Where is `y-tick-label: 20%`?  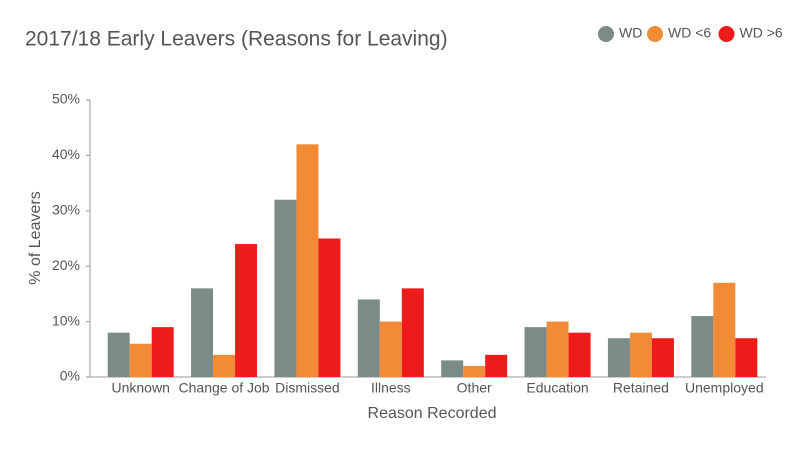 y-tick-label: 20% is located at coordinates (66, 265).